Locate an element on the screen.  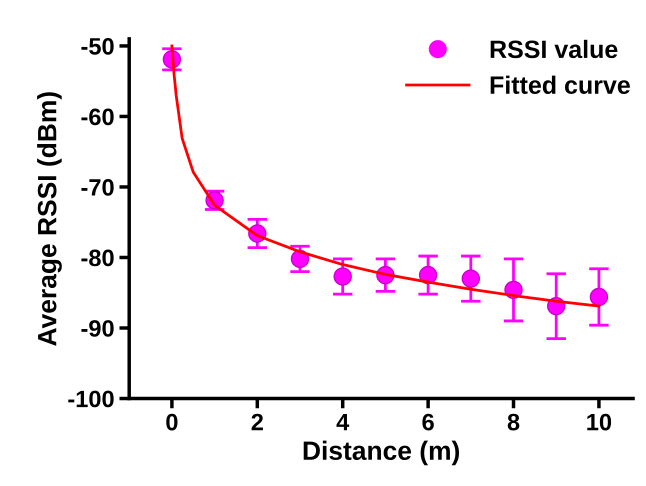
y-tick-label: -50 is located at coordinates (97, 46).